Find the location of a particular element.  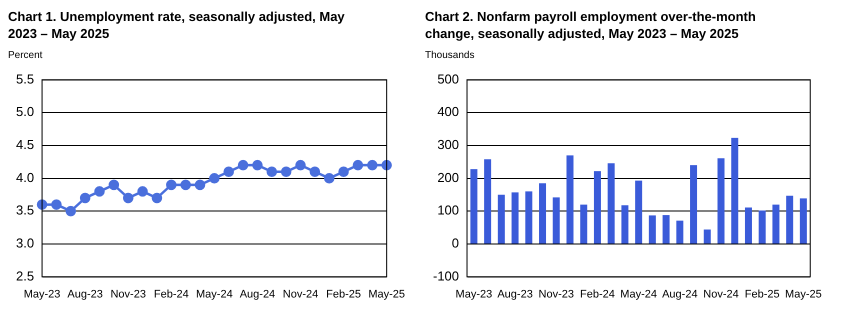

y-tick-label: 5.0 is located at coordinates (25, 112).